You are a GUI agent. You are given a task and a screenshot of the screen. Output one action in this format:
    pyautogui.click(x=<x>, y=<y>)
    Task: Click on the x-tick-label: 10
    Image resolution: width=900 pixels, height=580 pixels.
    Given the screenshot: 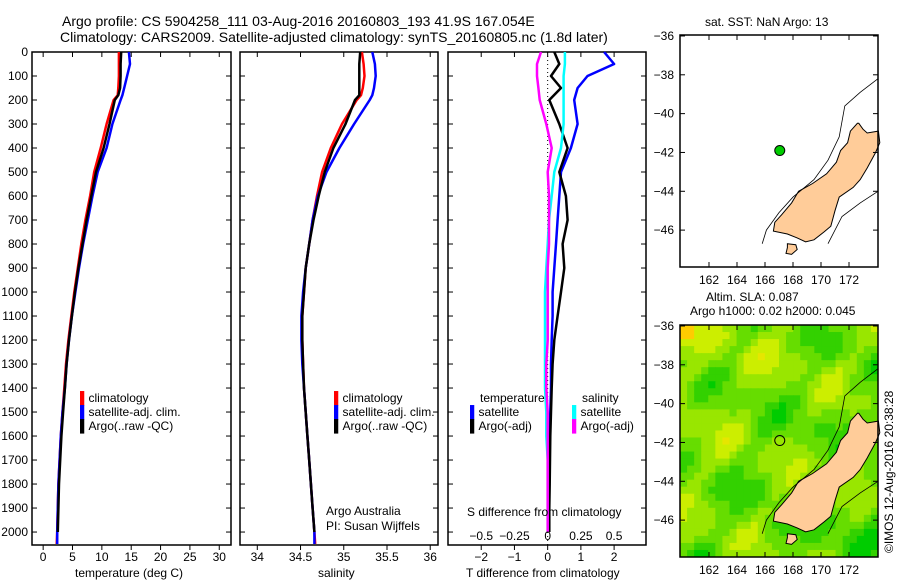 What is the action you would take?
    pyautogui.click(x=102, y=557)
    